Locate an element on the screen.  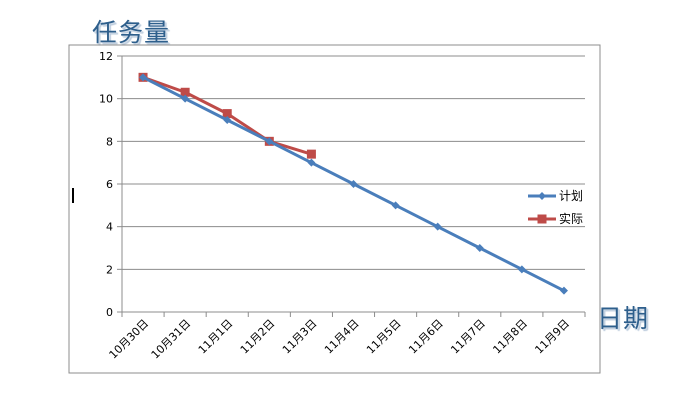
x-tick-label: 10月30日 is located at coordinates (129, 339).